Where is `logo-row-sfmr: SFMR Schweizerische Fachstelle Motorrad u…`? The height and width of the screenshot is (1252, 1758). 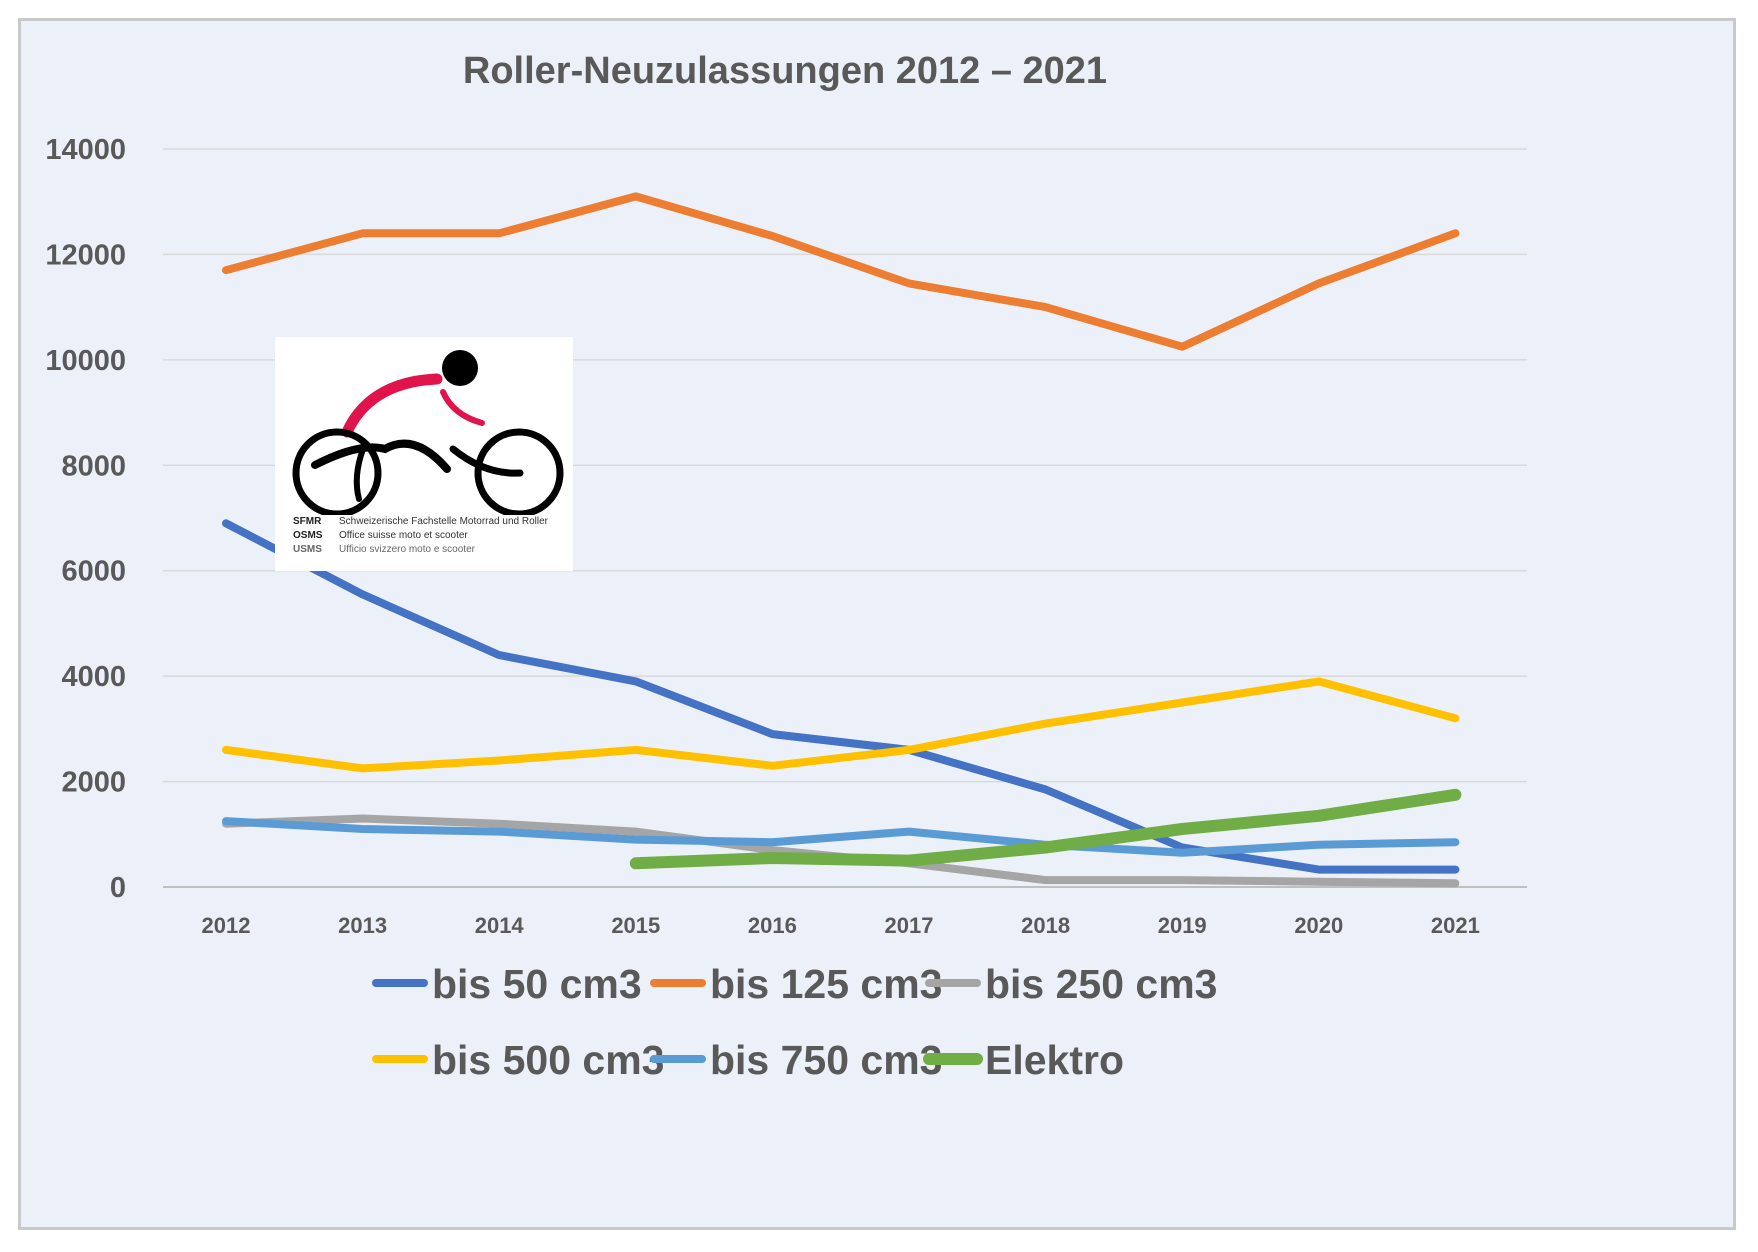
logo-row-sfmr: SFMR Schweizerische Fachstelle Motorrad u… is located at coordinates (420, 522).